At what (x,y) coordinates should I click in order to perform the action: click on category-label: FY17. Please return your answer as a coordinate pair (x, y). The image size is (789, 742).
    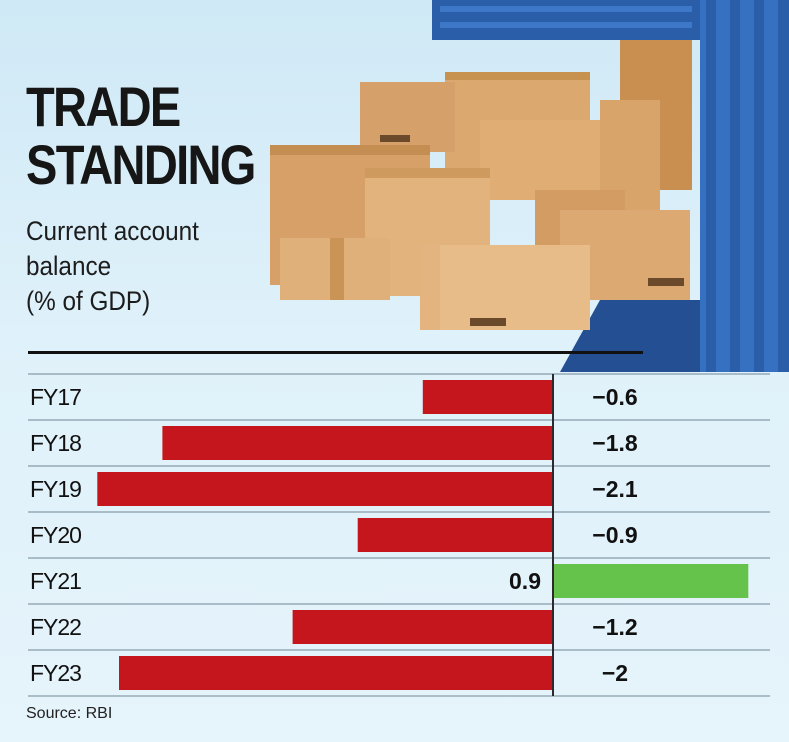
    Looking at the image, I should click on (55, 397).